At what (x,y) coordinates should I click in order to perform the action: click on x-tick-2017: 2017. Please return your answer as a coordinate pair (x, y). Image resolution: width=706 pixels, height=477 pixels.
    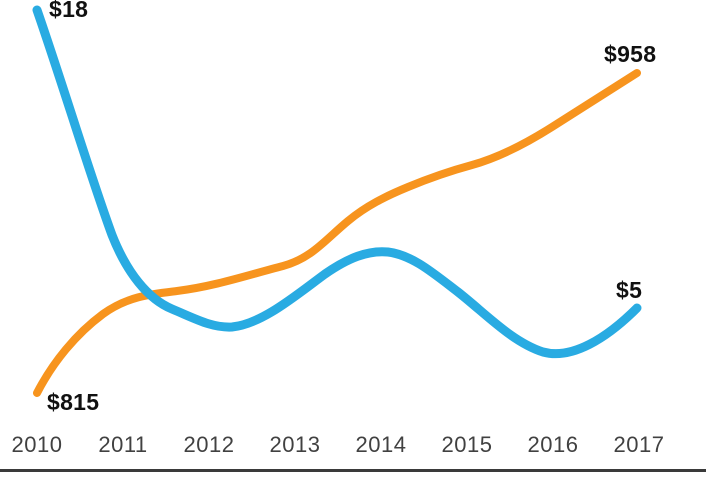
    Looking at the image, I should click on (639, 444).